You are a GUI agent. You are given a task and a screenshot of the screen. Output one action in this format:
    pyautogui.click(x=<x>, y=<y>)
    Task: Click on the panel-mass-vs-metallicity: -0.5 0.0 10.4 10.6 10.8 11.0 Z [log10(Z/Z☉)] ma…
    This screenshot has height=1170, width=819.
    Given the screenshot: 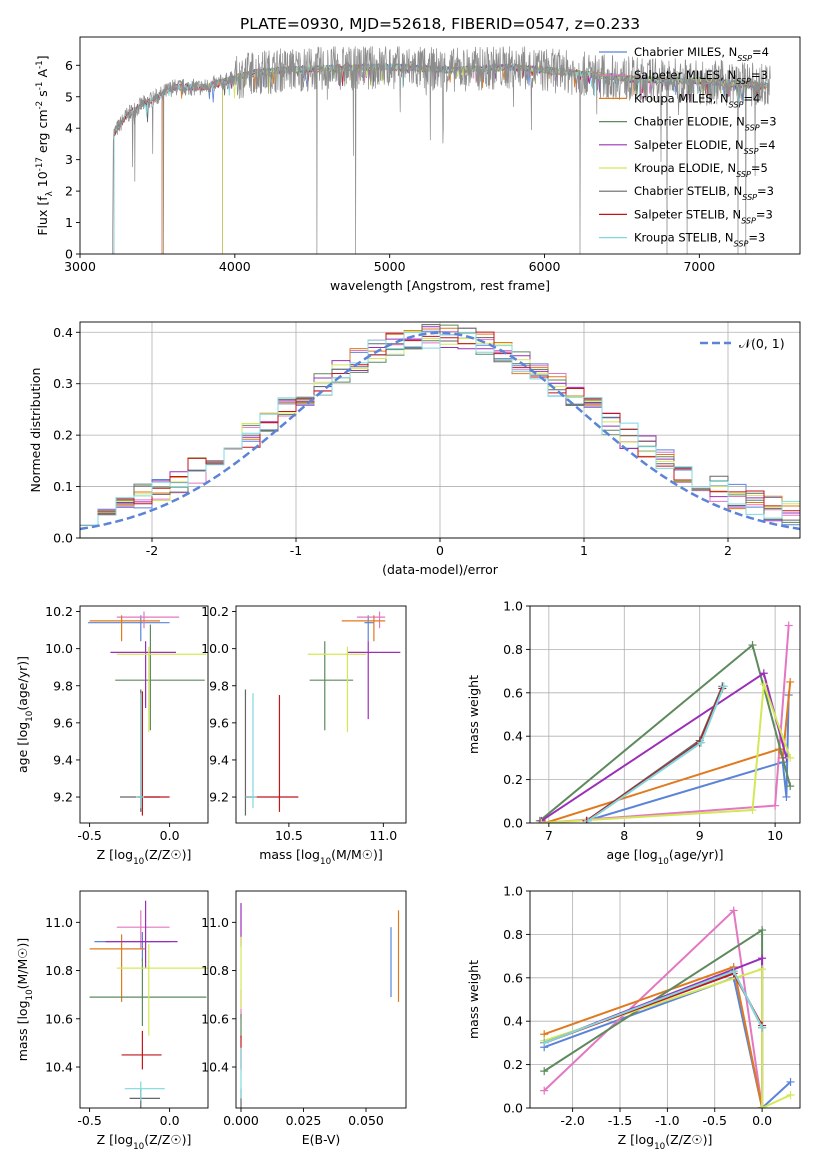 What is the action you would take?
    pyautogui.click(x=112, y=1021)
    